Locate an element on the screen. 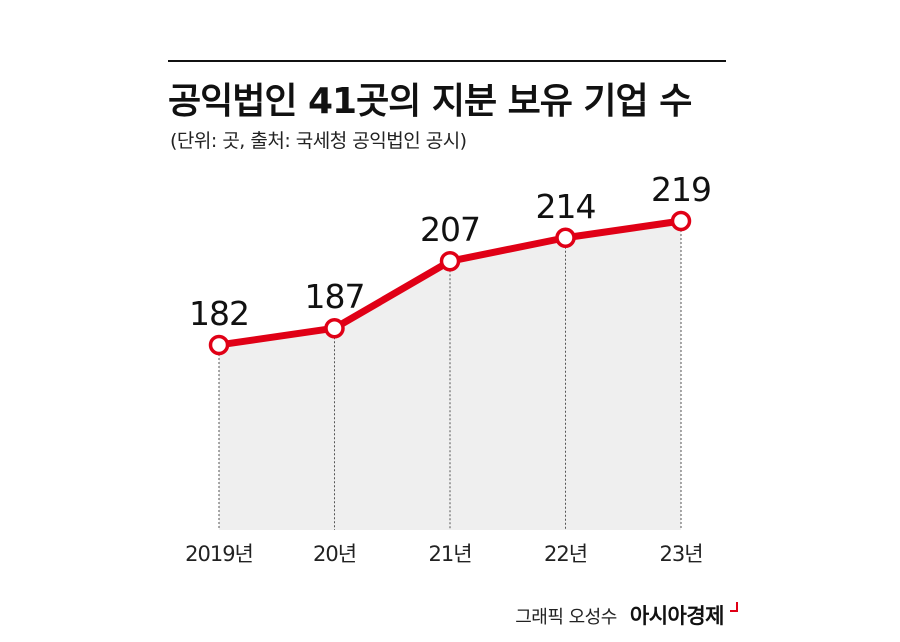 The height and width of the screenshot is (642, 900). publisher-mark-icon is located at coordinates (734, 607).